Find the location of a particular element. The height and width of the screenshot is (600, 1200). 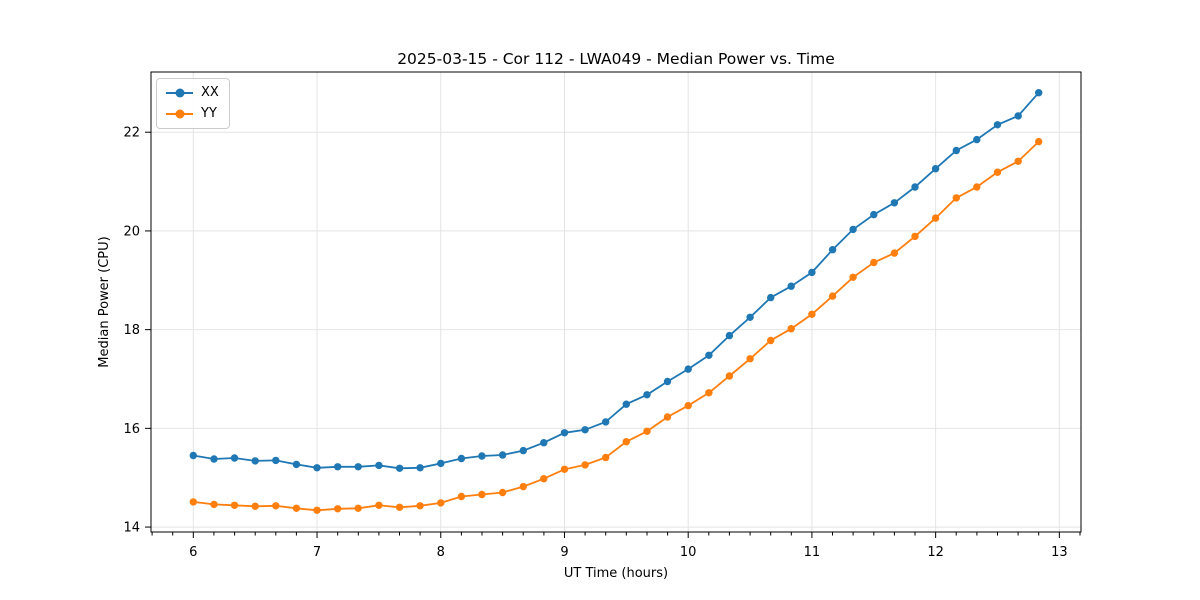

x-tick-label: 7 is located at coordinates (317, 552).